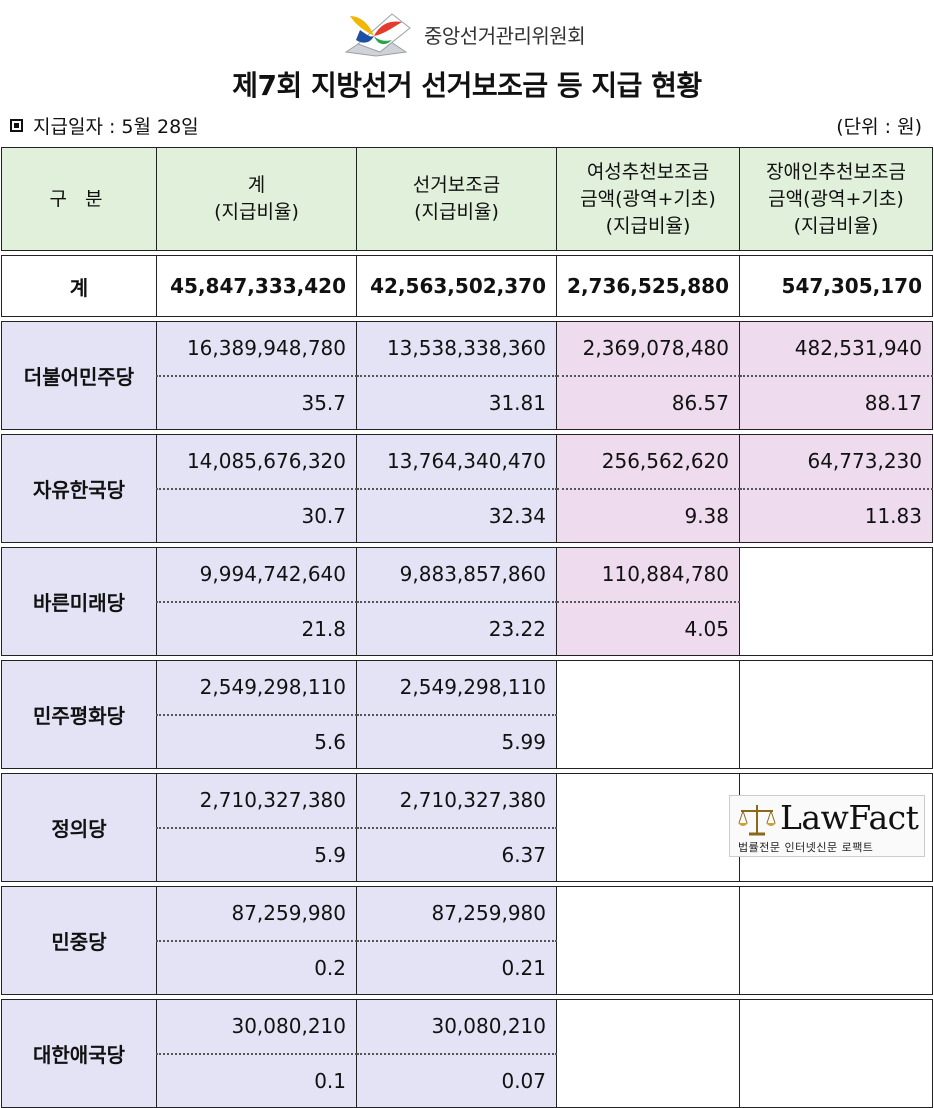 The image size is (934, 1108). What do you see at coordinates (377, 35) in the screenshot?
I see `ballot-bird-icon` at bounding box center [377, 35].